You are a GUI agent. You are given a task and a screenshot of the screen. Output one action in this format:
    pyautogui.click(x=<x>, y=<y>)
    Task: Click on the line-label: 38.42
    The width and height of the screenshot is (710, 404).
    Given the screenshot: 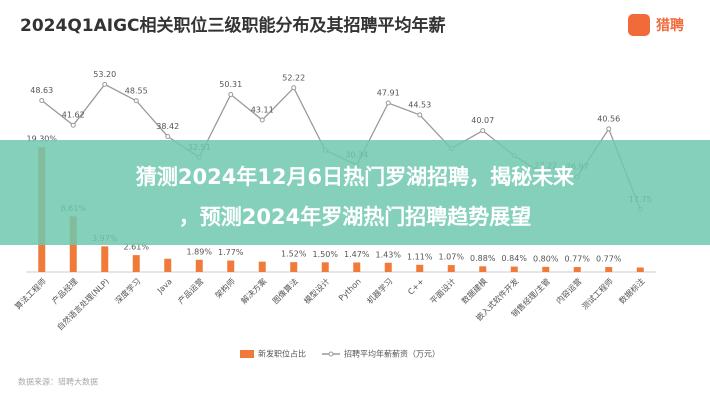 What is the action you would take?
    pyautogui.click(x=167, y=126)
    